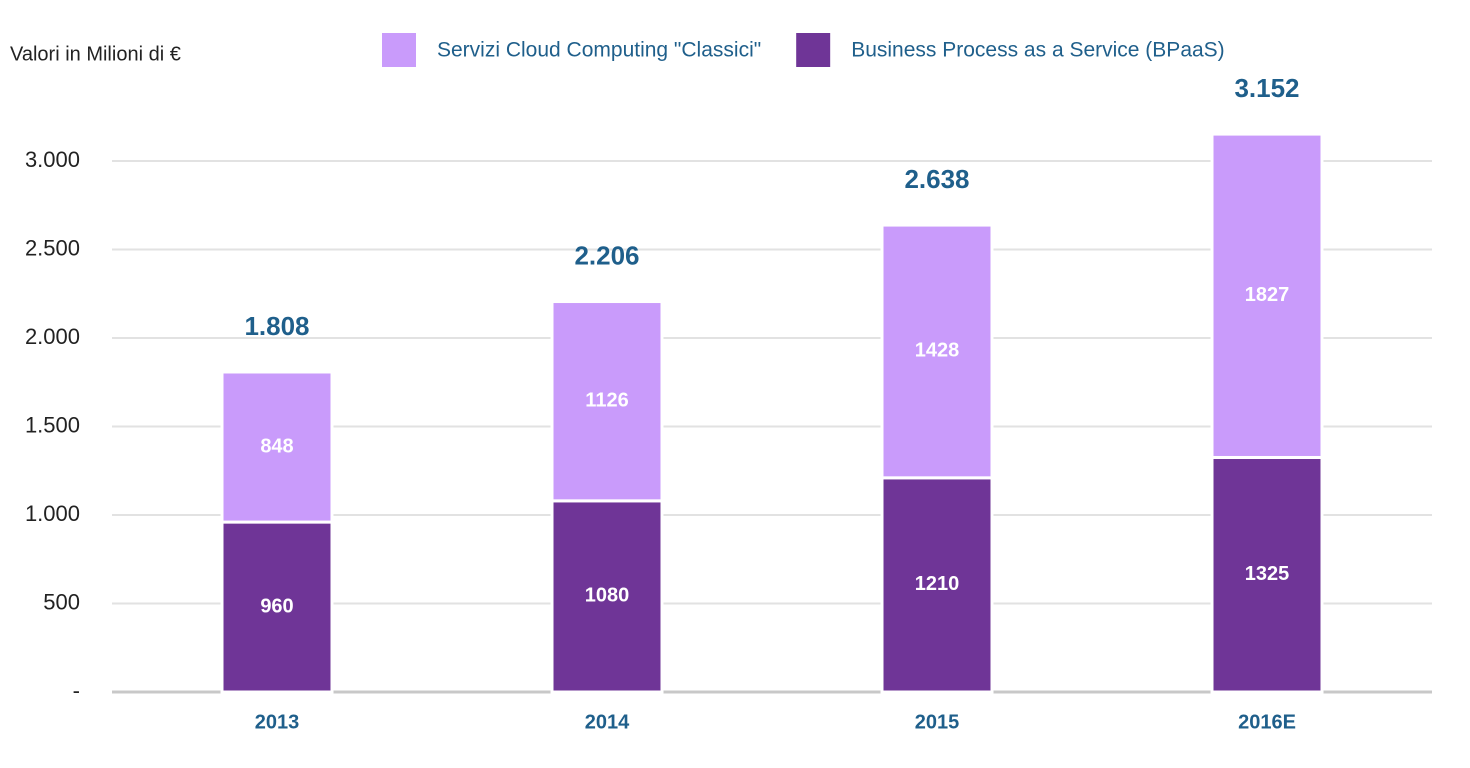  I want to click on segment-label: 1210, so click(937, 584).